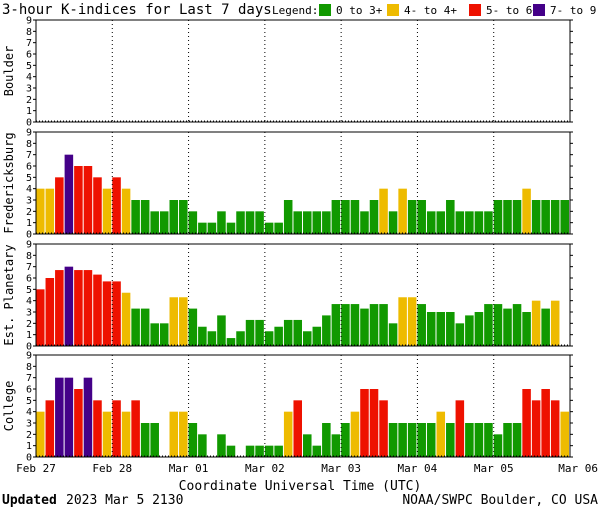 This screenshot has width=600, height=510. What do you see at coordinates (295, 10) in the screenshot?
I see `legend-label: Legend:` at bounding box center [295, 10].